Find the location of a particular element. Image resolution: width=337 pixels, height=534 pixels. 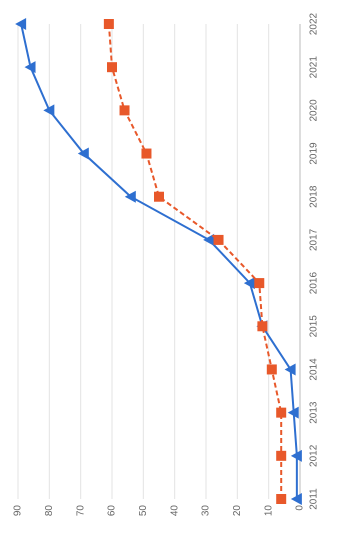

y-tick-label: 60 is located at coordinates (112, 511).